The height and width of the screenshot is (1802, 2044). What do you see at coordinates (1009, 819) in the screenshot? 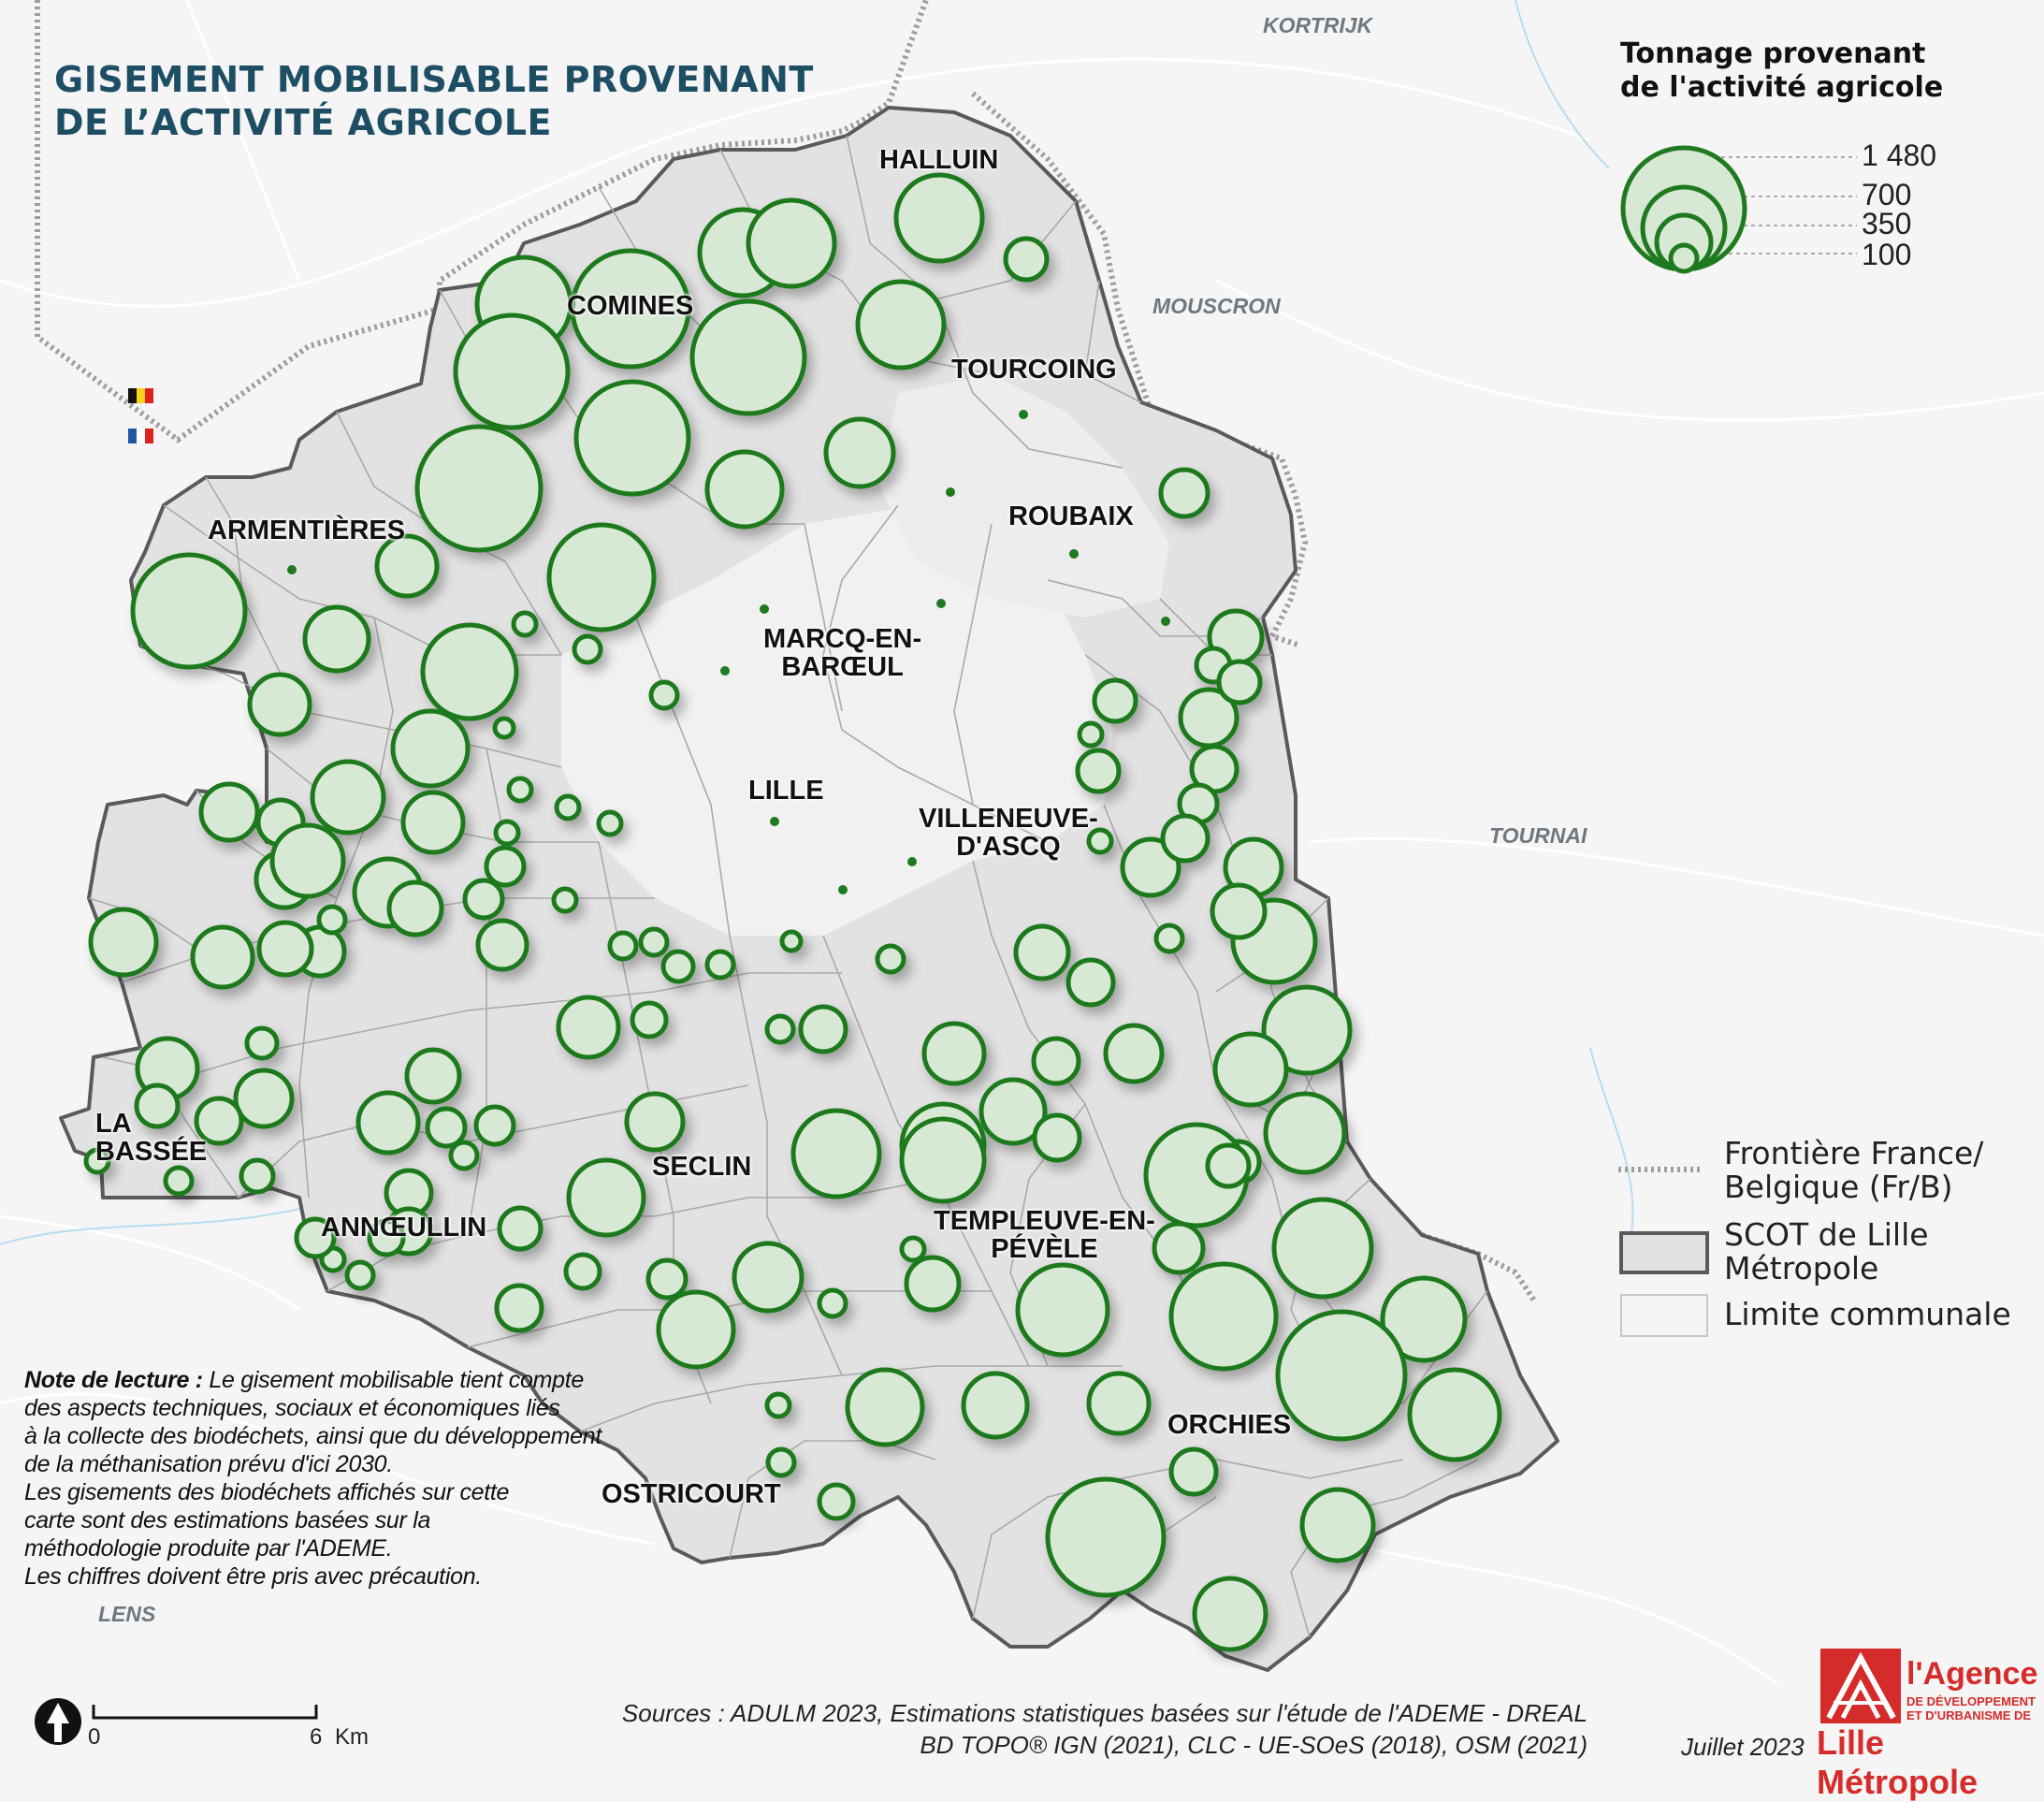
I see `city-label-villeneuve-line-1: VILLENEUVE-` at bounding box center [1009, 819].